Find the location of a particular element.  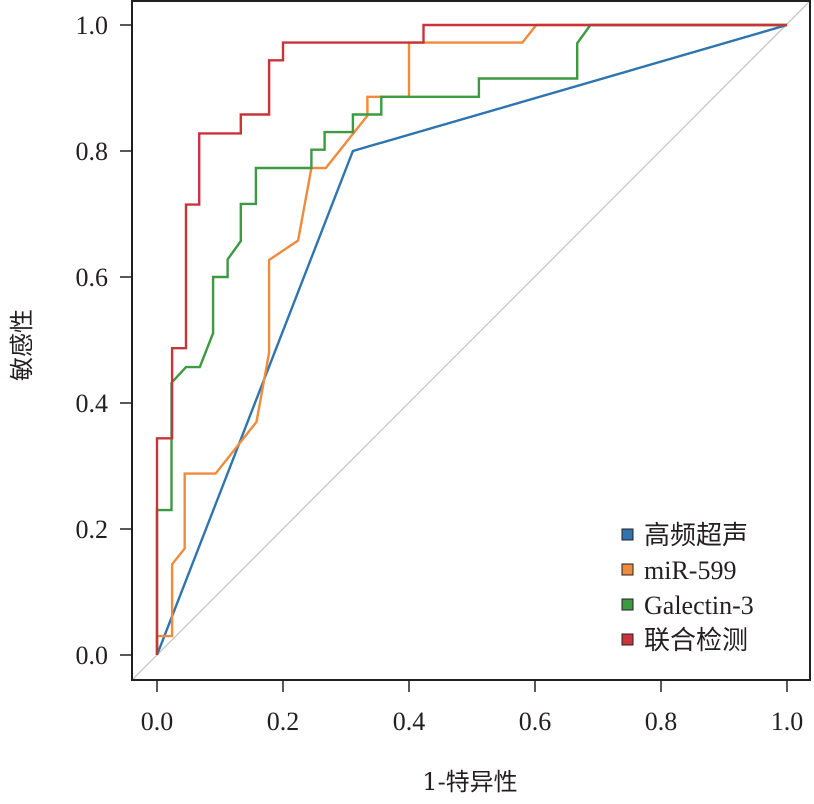

legend-item: miR-599 is located at coordinates (678, 570).